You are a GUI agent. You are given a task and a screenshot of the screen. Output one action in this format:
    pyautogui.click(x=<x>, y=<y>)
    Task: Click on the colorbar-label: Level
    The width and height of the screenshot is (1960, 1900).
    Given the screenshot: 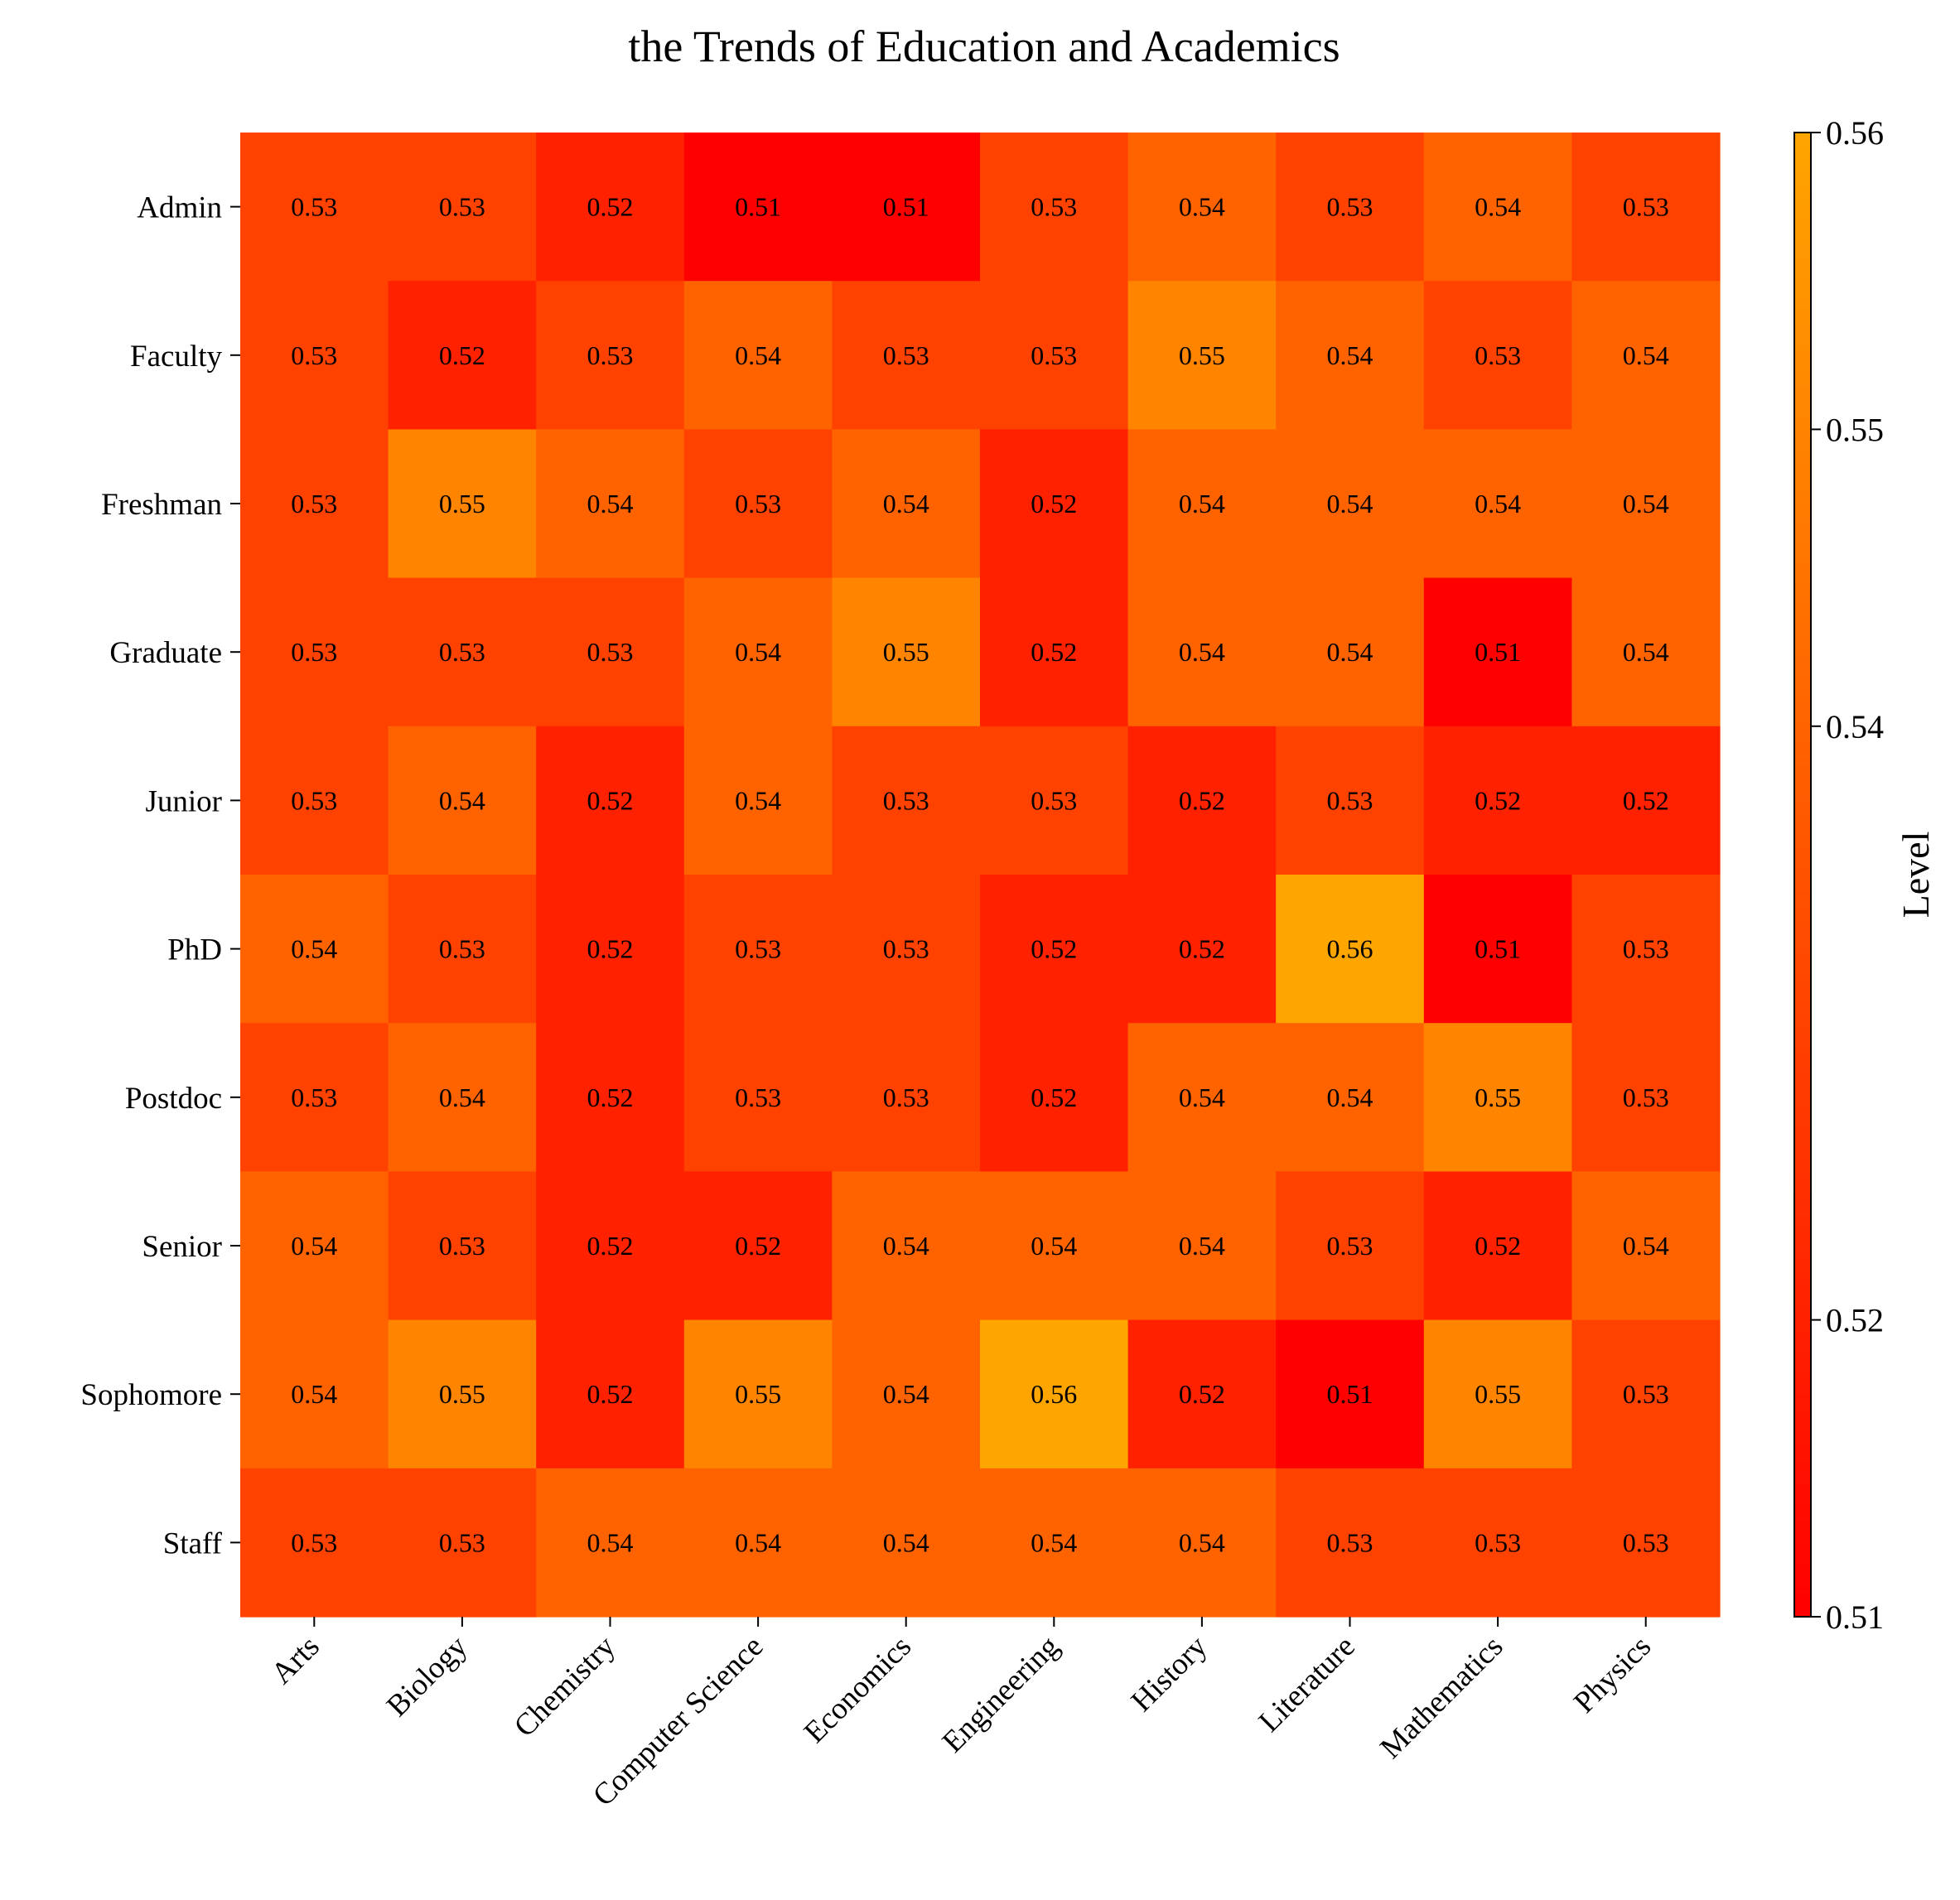 What is the action you would take?
    pyautogui.click(x=1916, y=876)
    